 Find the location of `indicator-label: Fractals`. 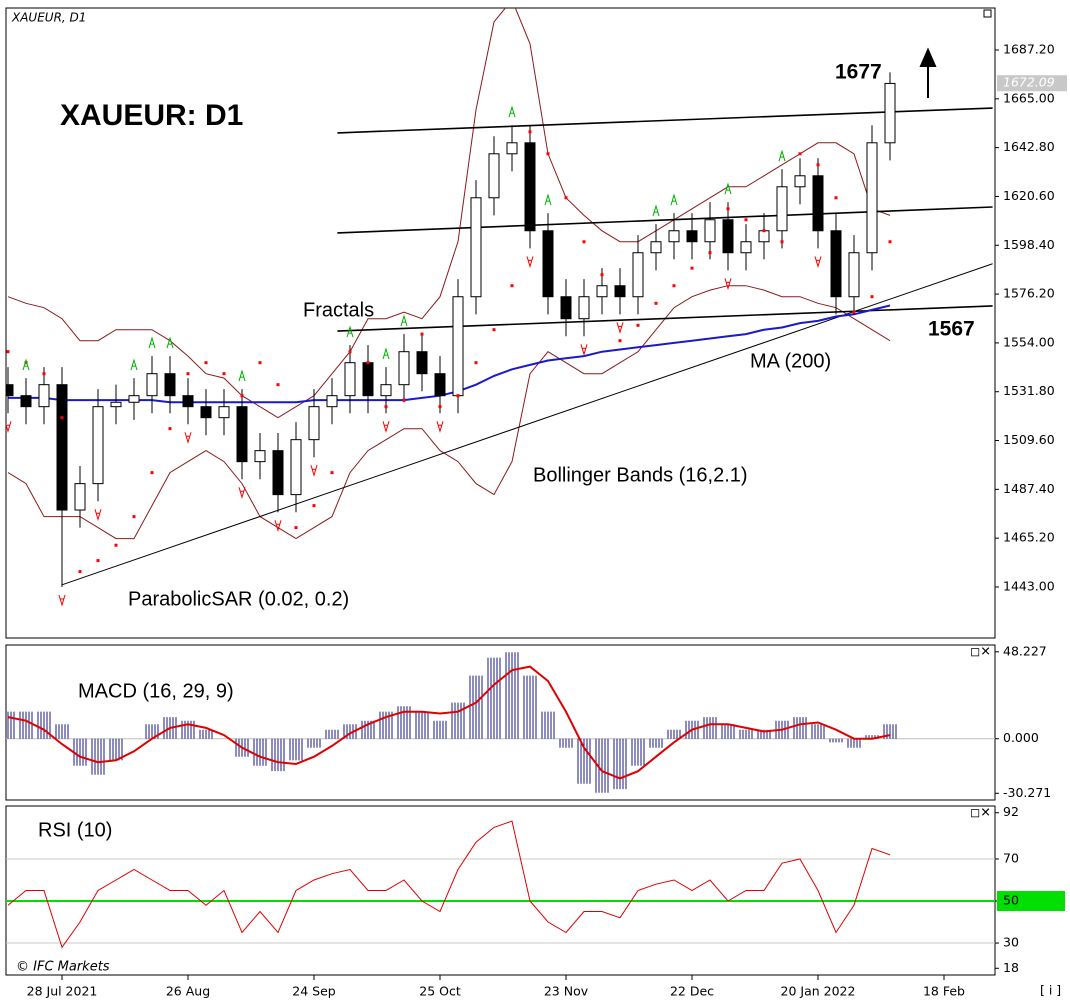

indicator-label: Fractals is located at coordinates (338, 310).